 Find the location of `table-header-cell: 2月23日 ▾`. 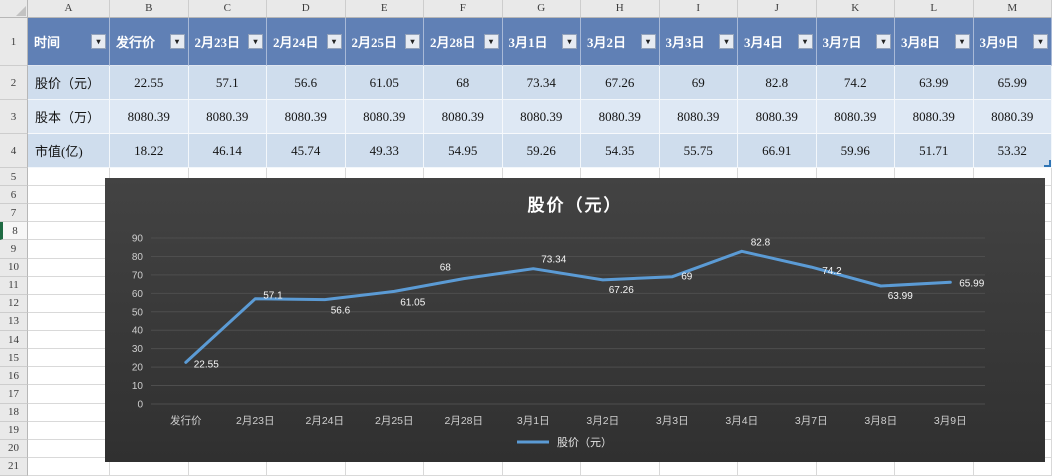

table-header-cell: 2月23日 ▾ is located at coordinates (227, 42).